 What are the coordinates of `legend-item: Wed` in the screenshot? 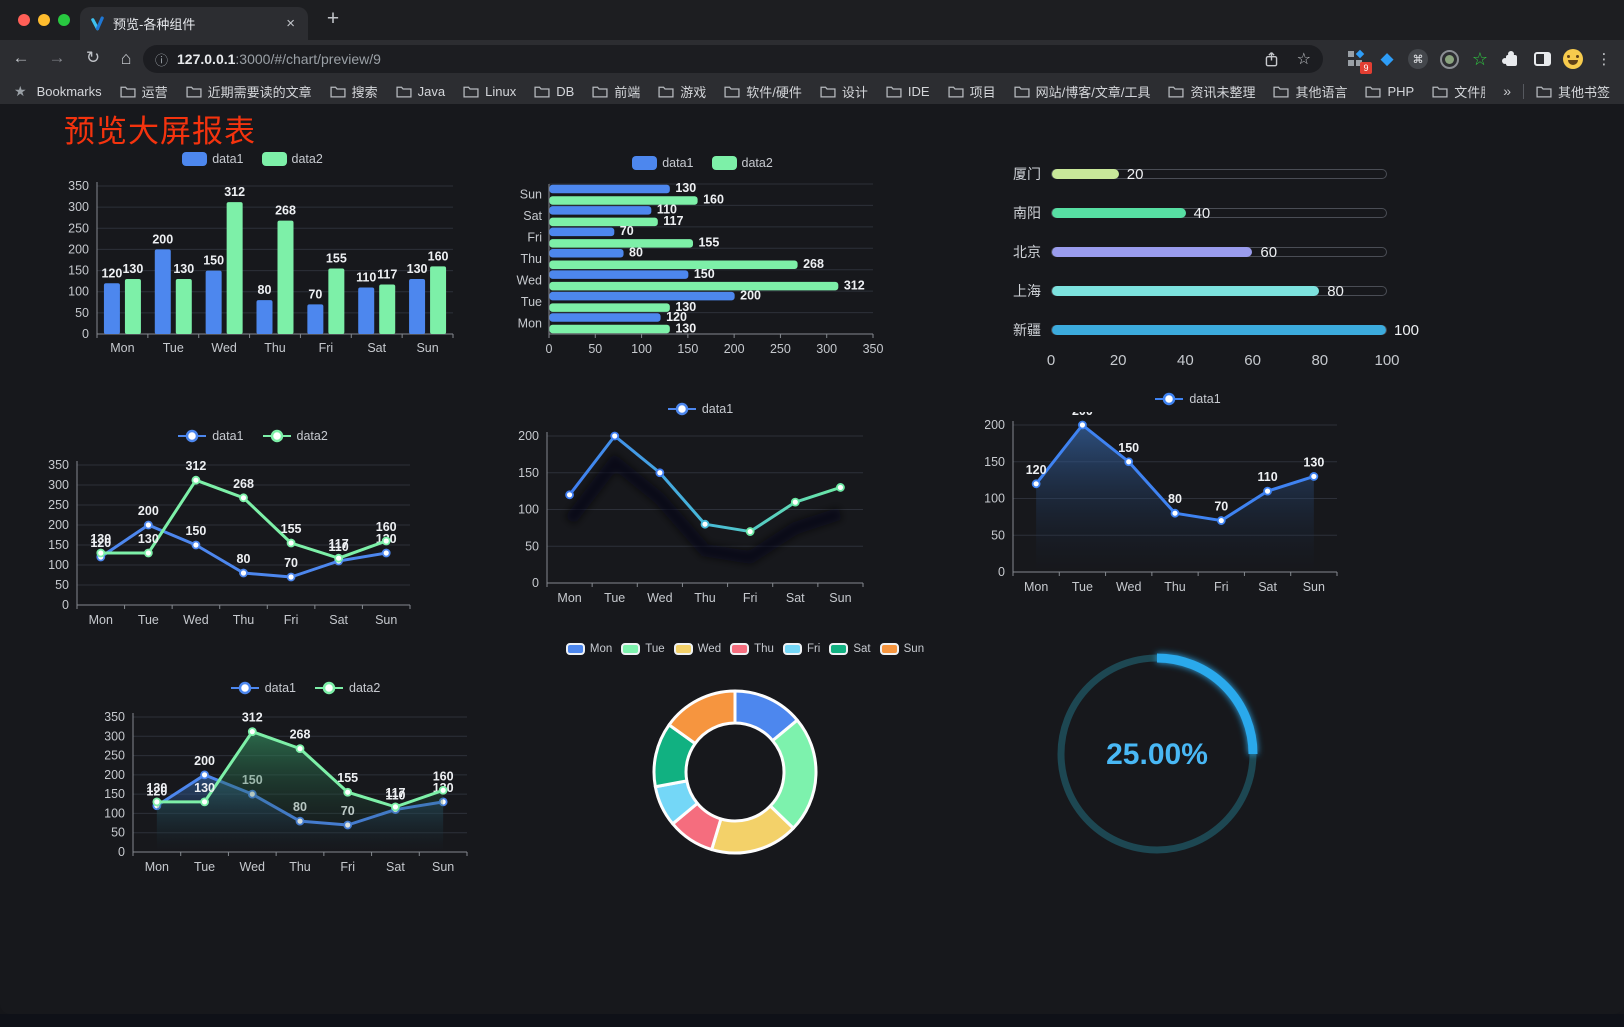 It's located at (697, 649).